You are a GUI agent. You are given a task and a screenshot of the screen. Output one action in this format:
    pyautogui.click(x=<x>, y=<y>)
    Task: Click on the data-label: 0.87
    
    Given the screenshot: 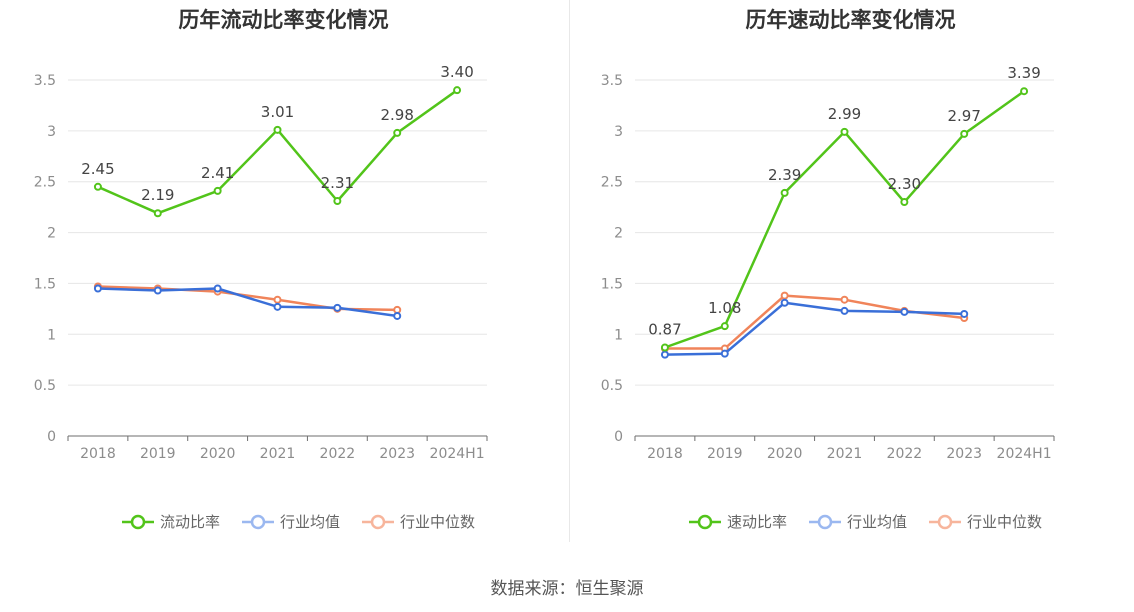 What is the action you would take?
    pyautogui.click(x=664, y=330)
    